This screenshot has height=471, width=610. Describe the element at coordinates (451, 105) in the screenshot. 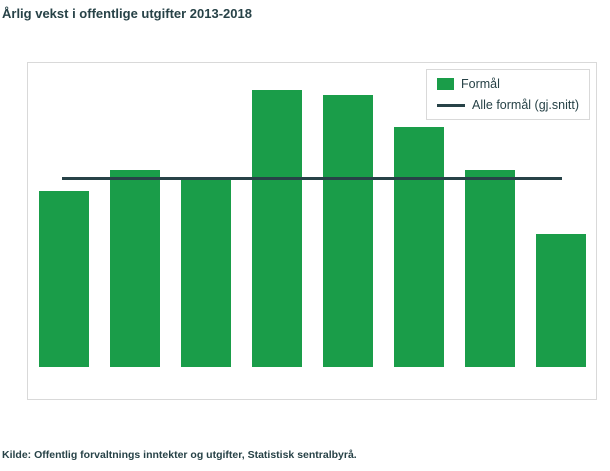

I see `line-series-swatch-icon` at that location.